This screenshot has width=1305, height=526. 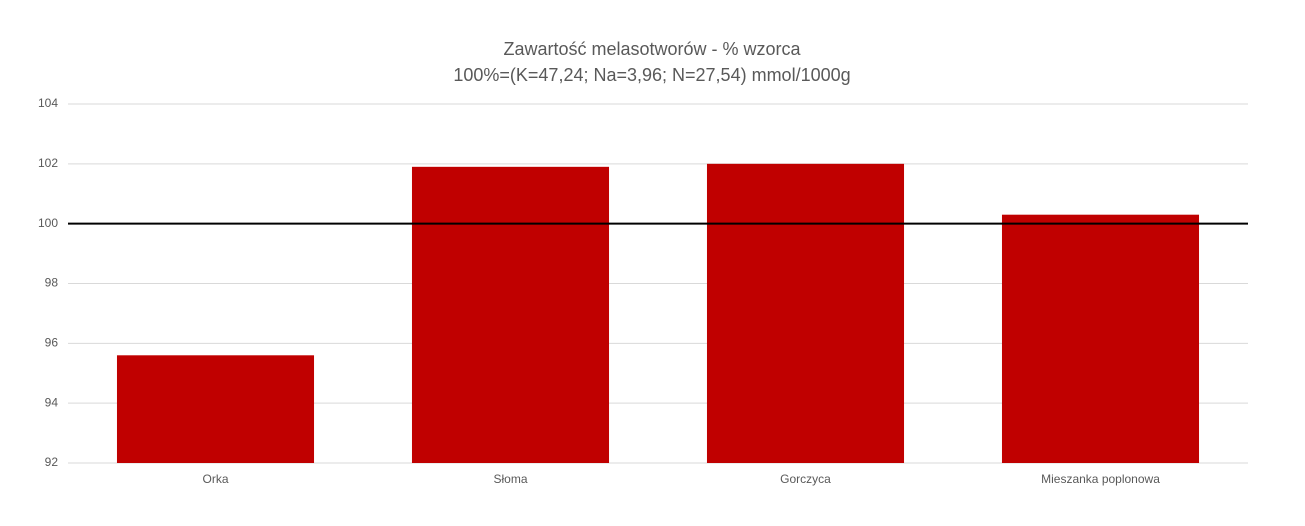 I want to click on x-tick-label: Słoma, so click(x=510, y=479).